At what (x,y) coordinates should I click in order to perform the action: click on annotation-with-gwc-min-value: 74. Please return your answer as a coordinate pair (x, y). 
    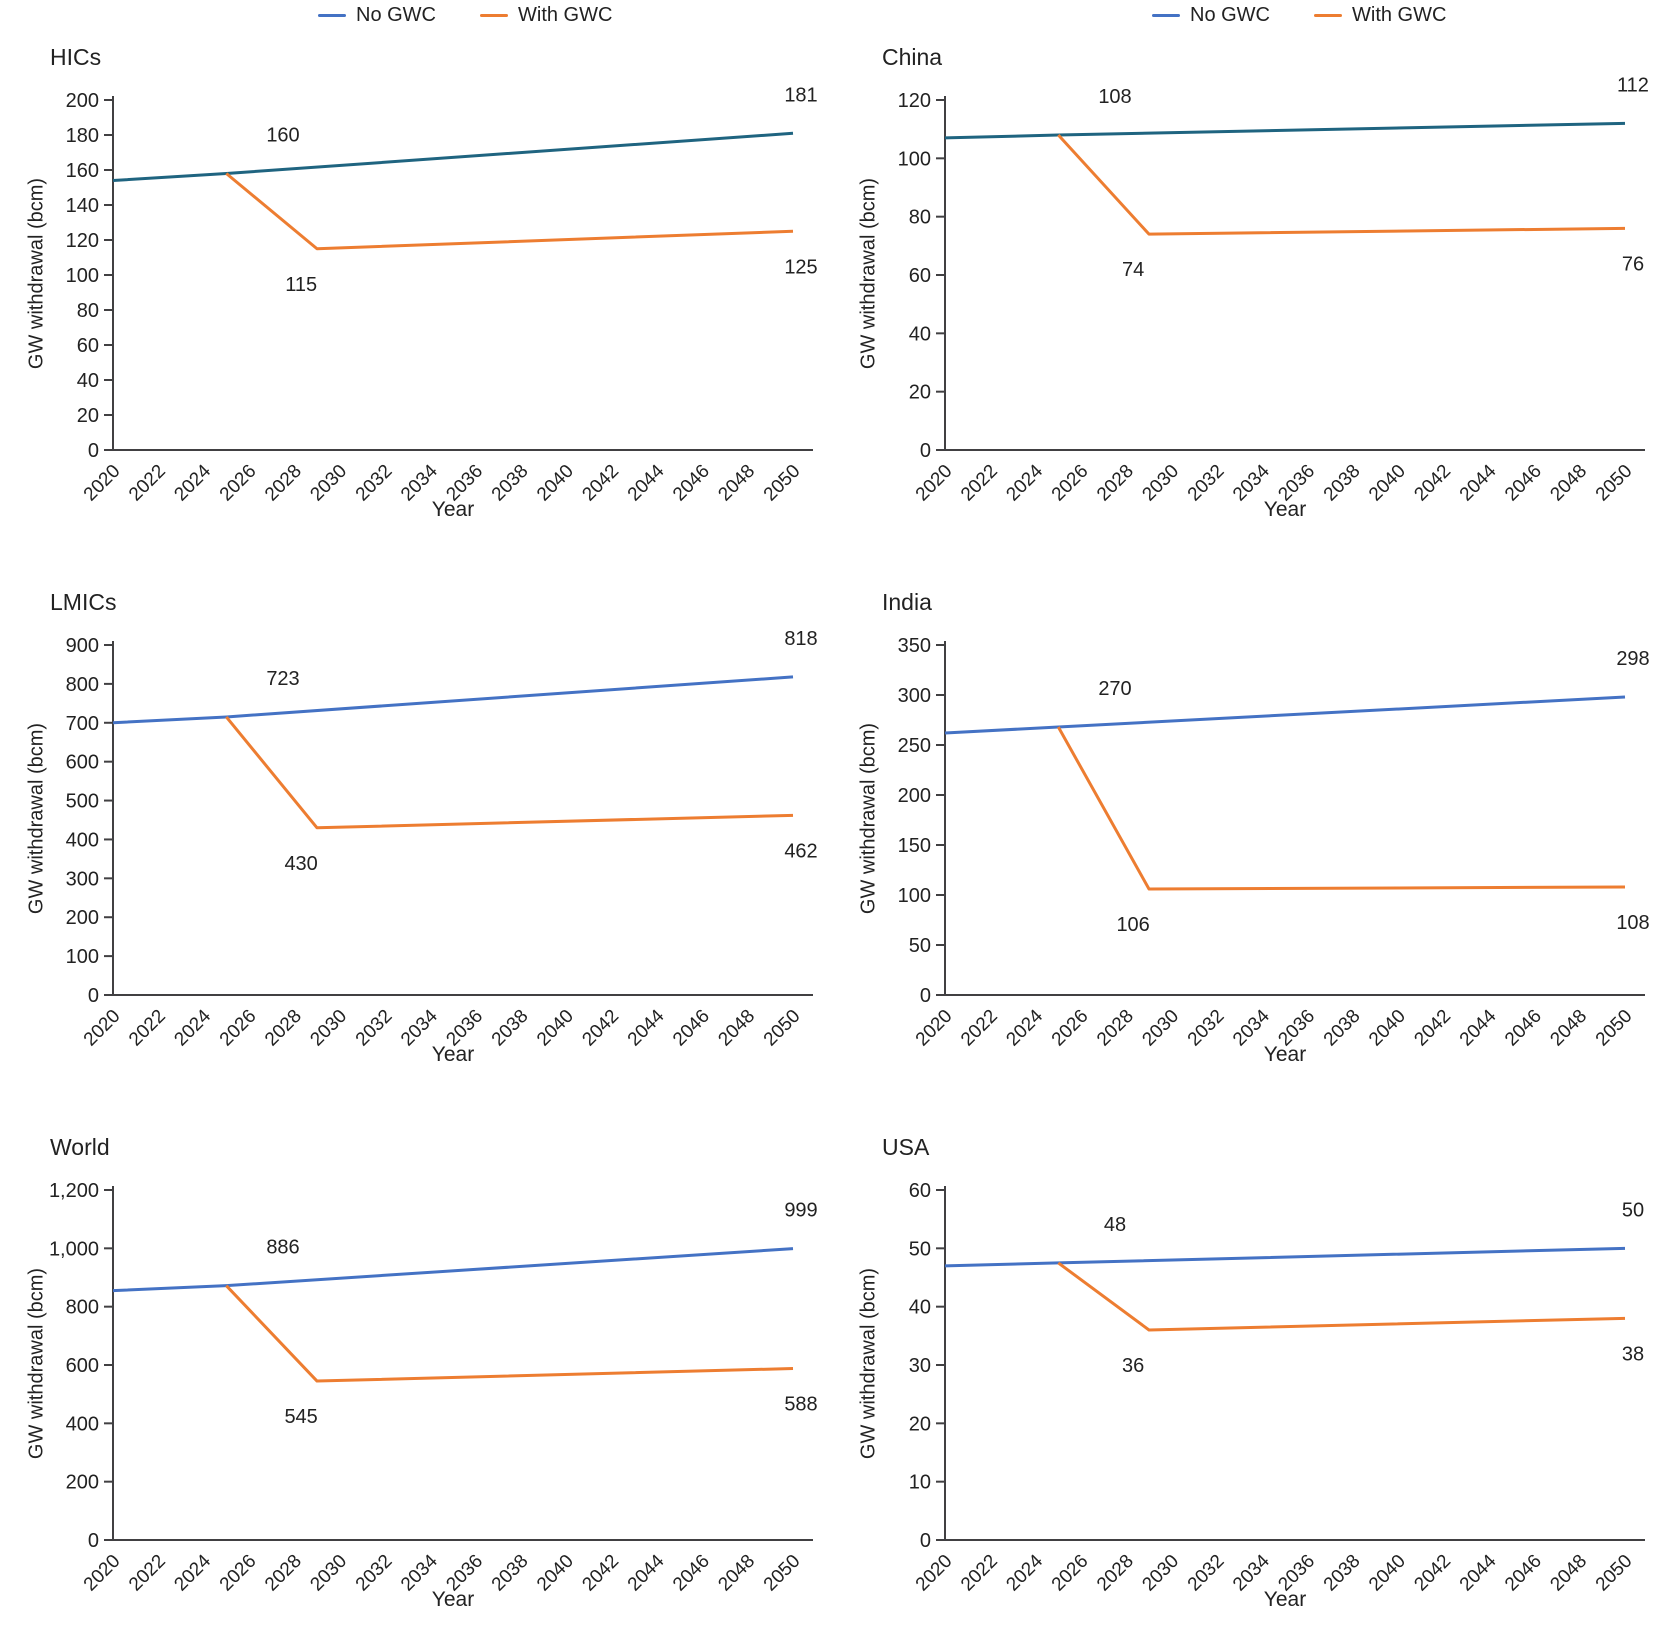
    Looking at the image, I should click on (1133, 270).